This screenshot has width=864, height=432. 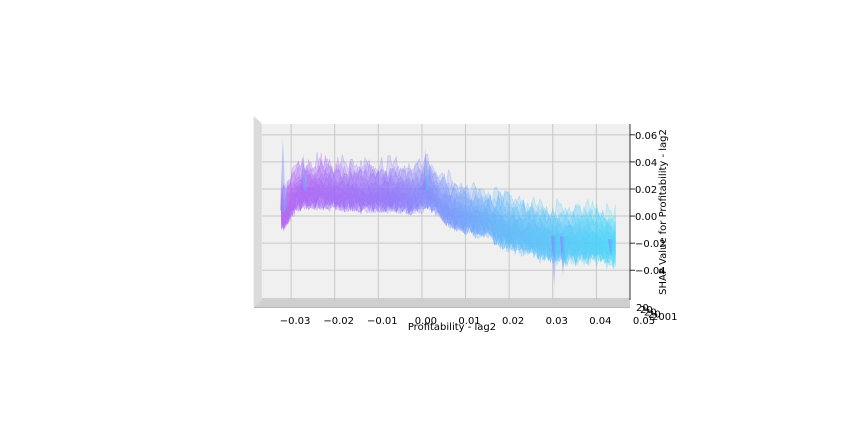 What do you see at coordinates (557, 321) in the screenshot?
I see `x-tick-label: 0.03` at bounding box center [557, 321].